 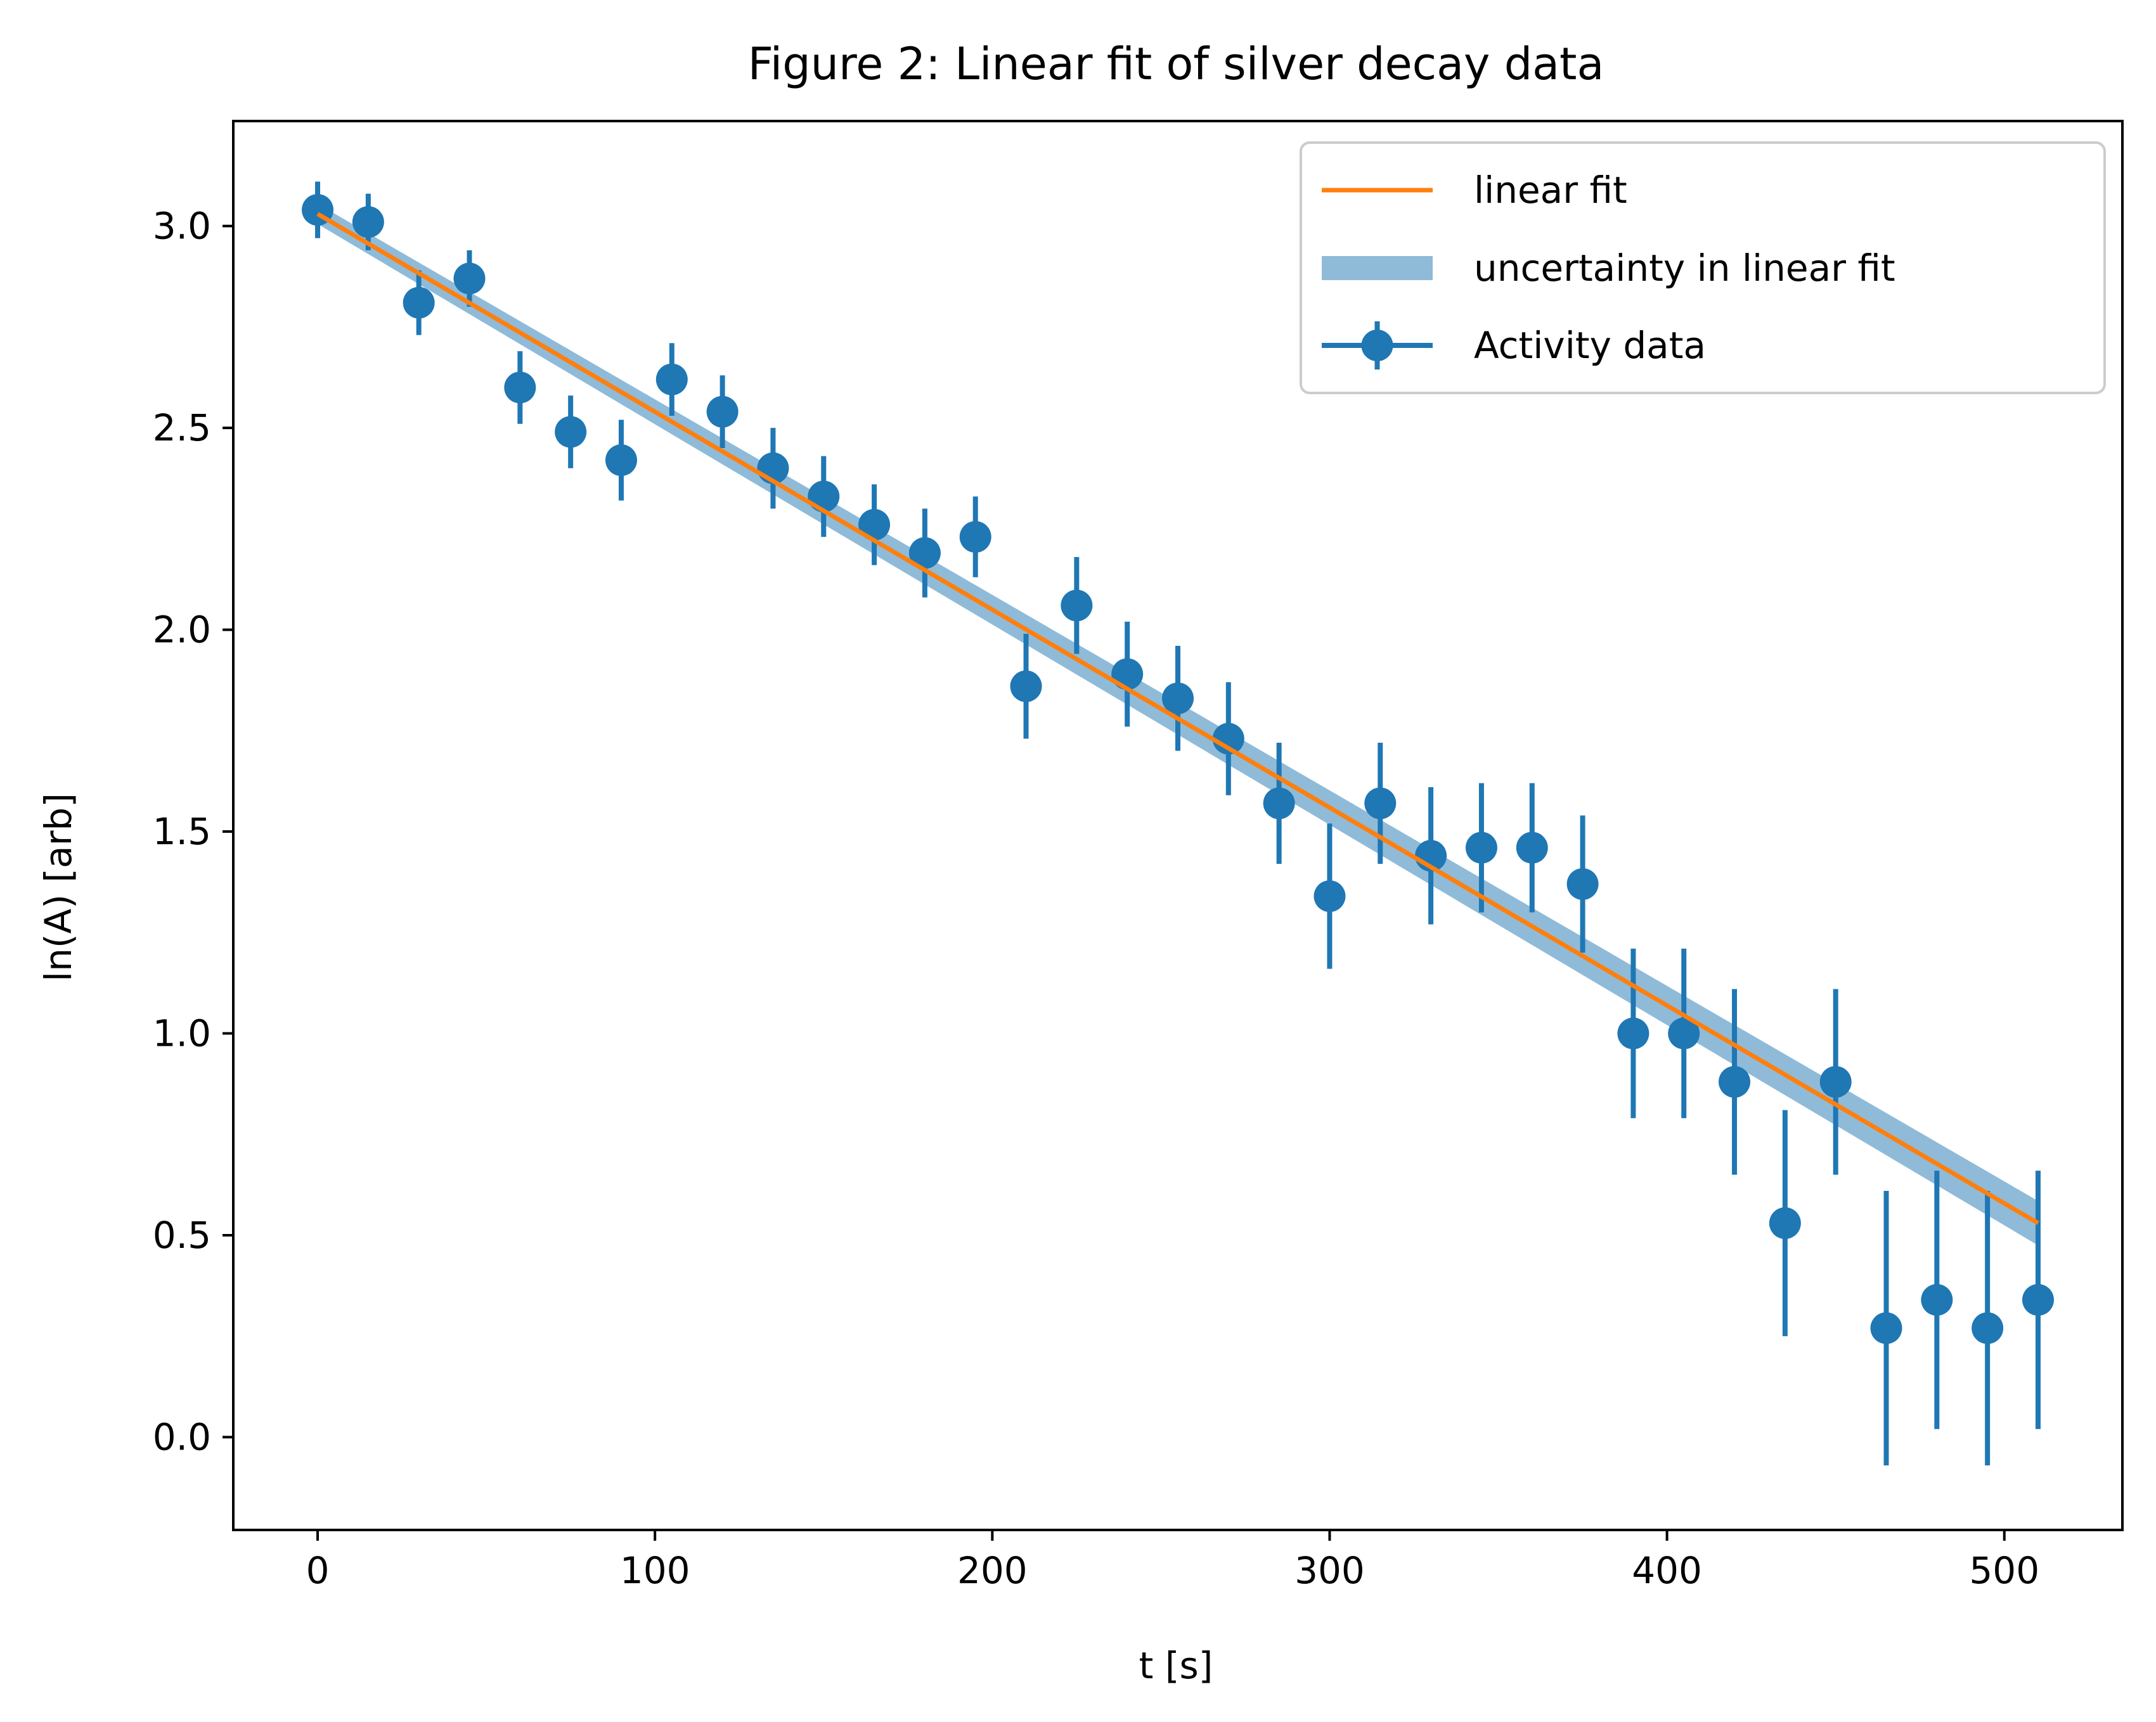 I want to click on y-tick-label: 1.0, so click(x=182, y=1033).